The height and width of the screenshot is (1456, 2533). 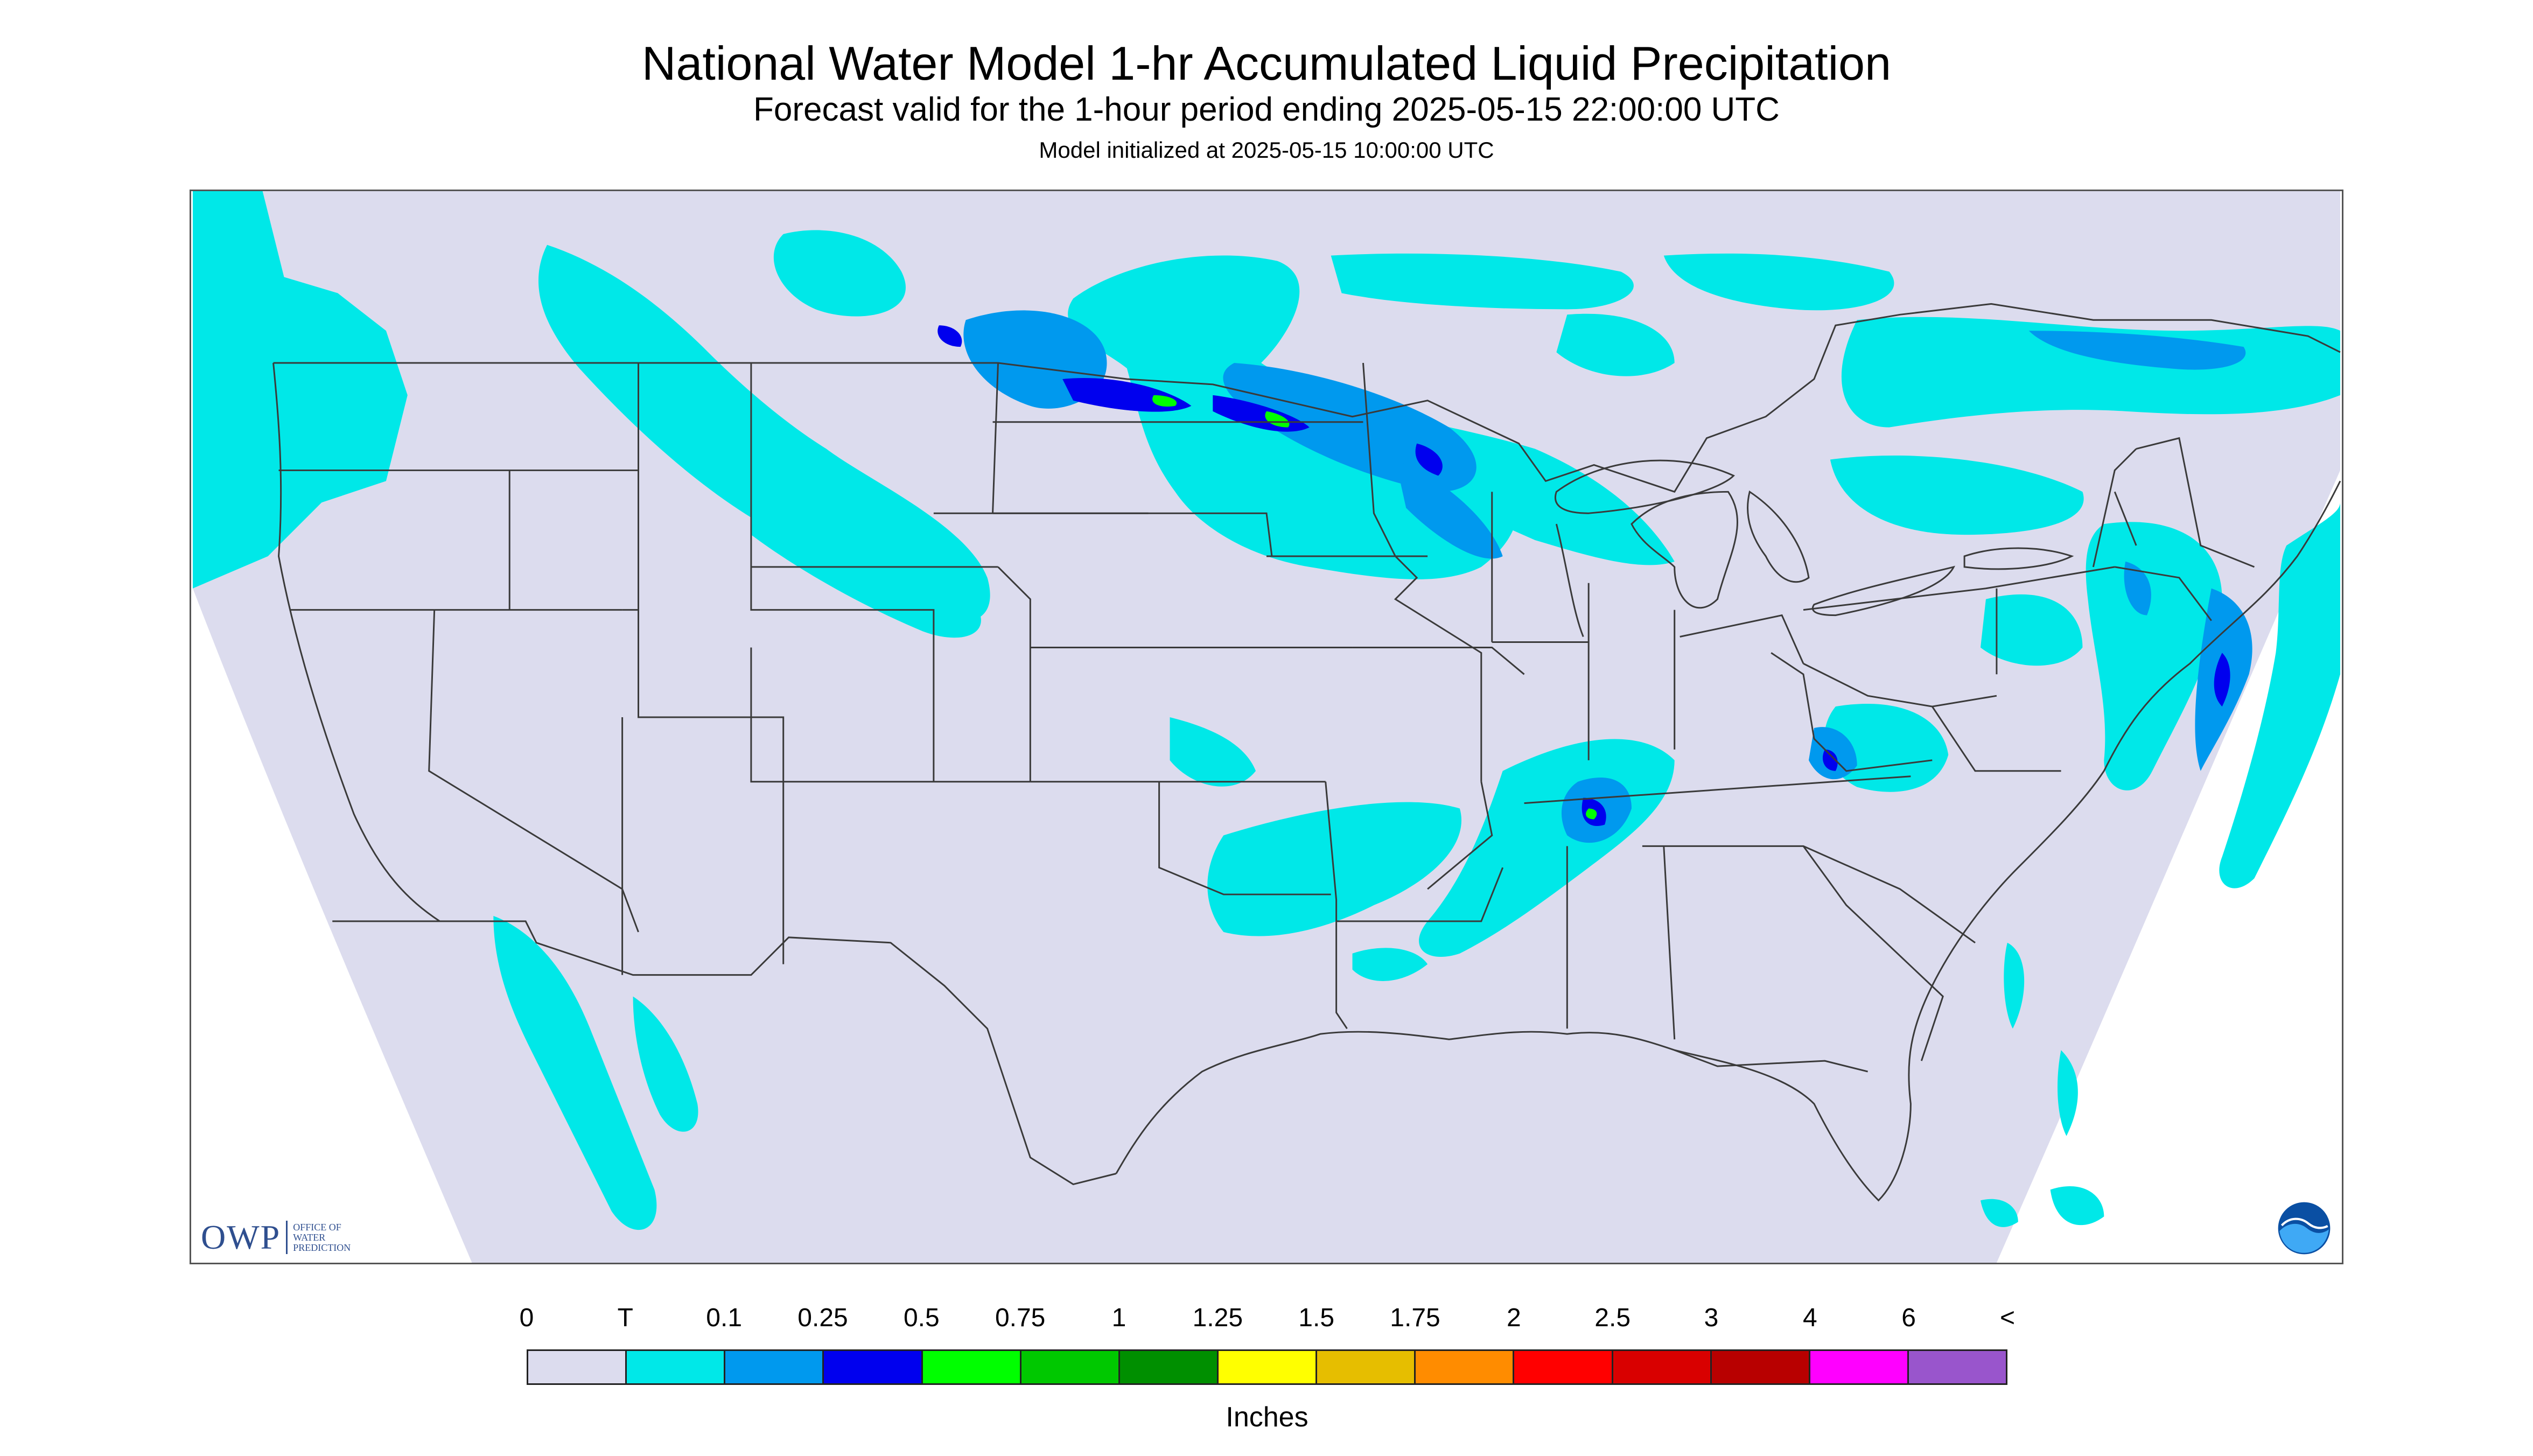 I want to click on legend-tick-label: 0.5, so click(x=921, y=1318).